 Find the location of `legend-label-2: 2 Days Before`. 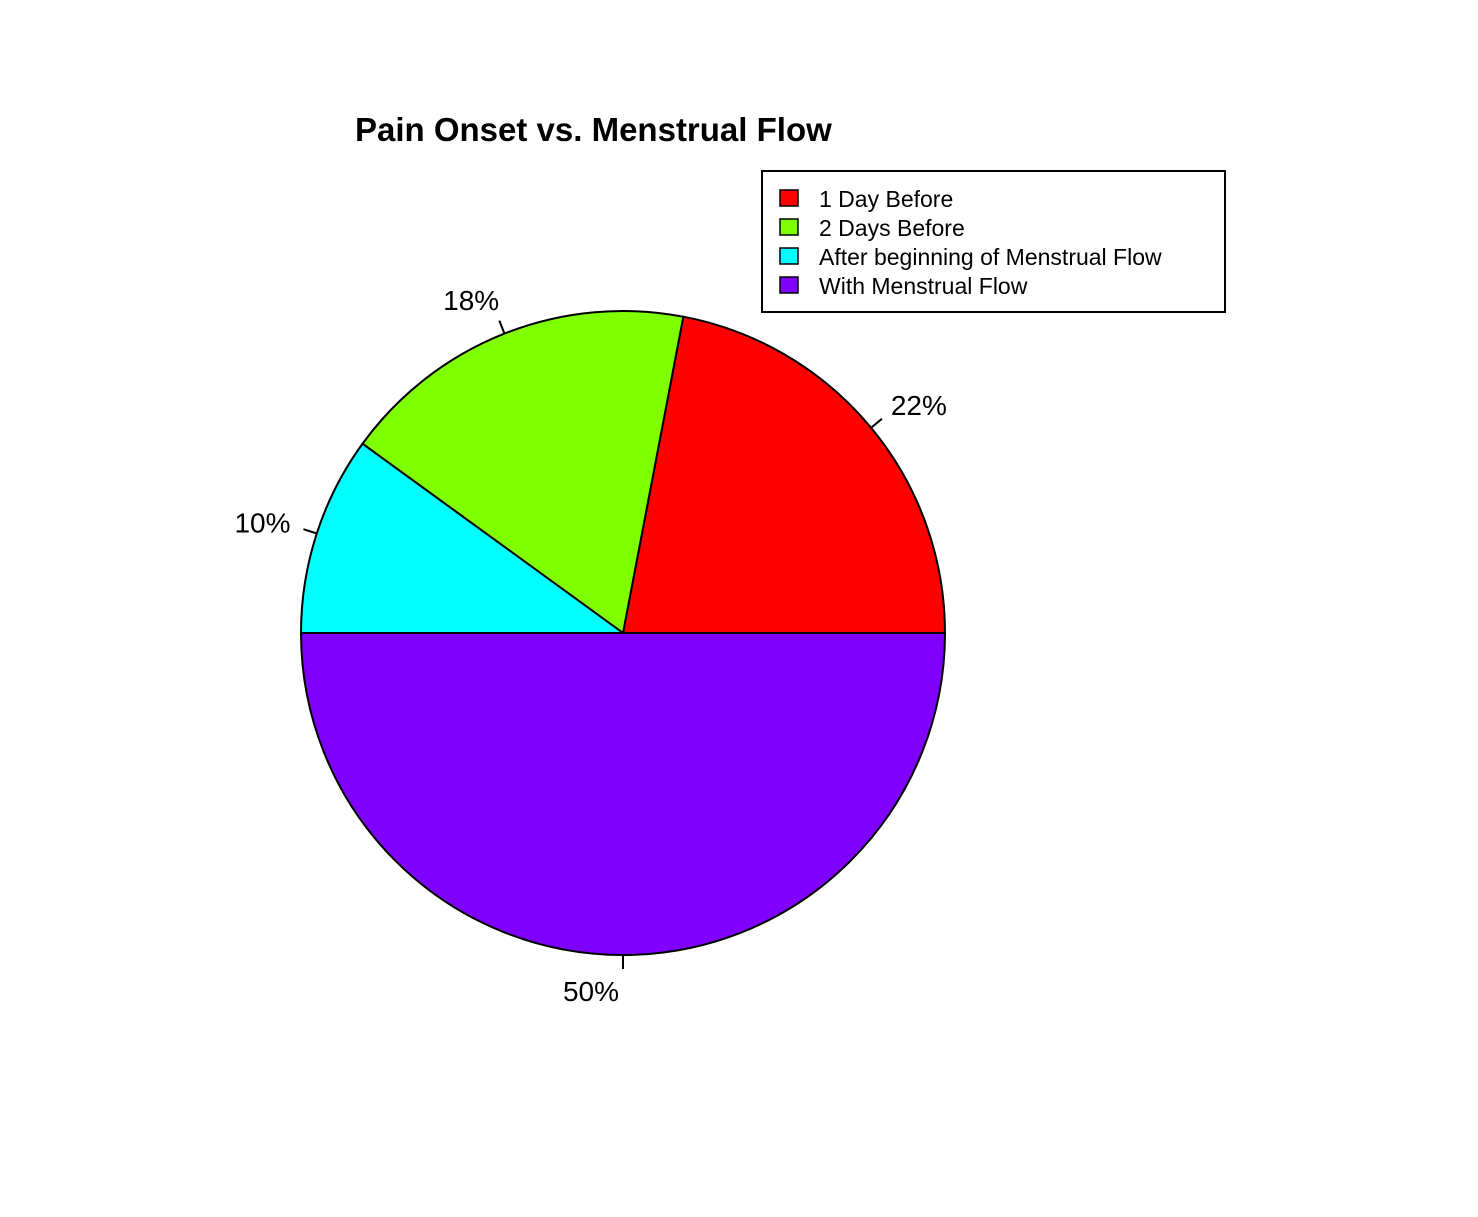

legend-label-2: 2 Days Before is located at coordinates (892, 228).